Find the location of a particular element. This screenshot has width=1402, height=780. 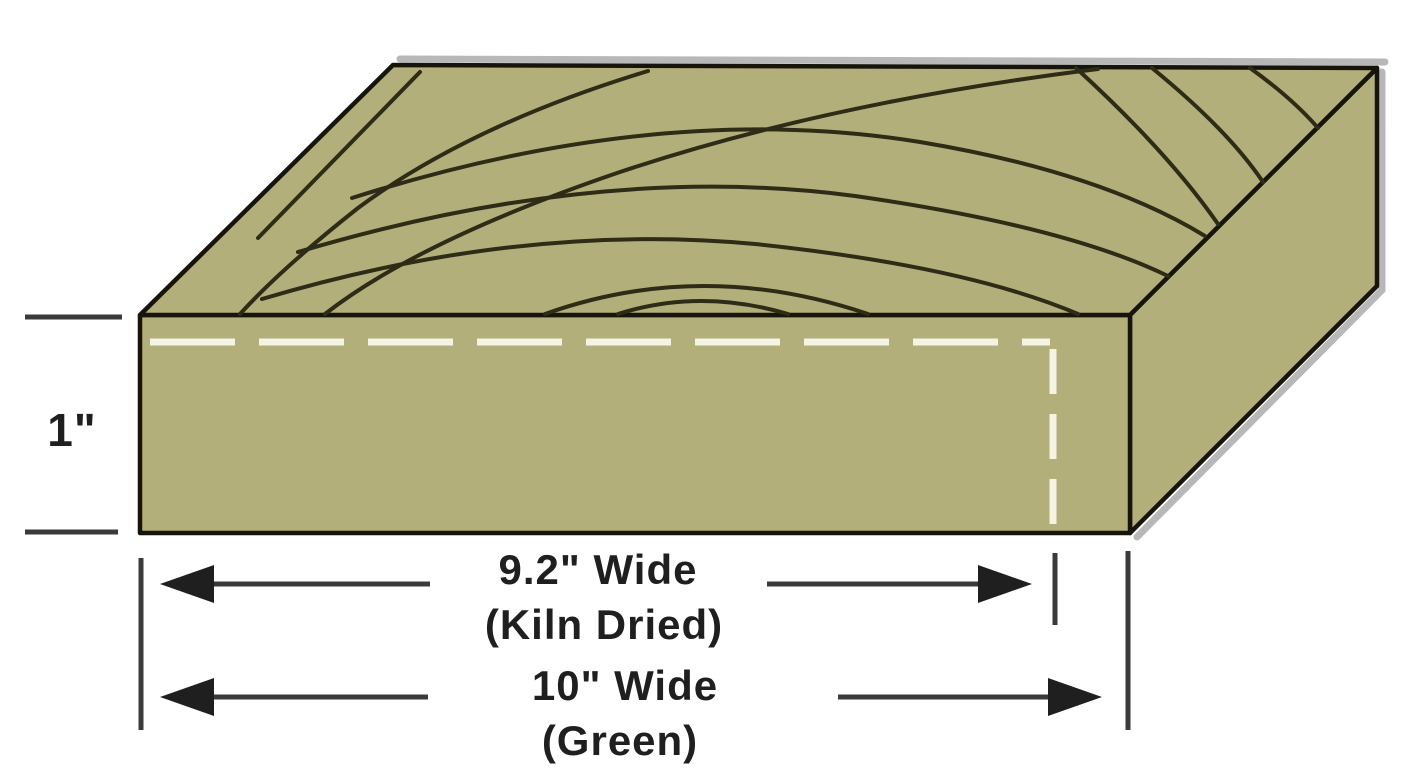

green-width-sublabel: (Green) is located at coordinates (620, 740).